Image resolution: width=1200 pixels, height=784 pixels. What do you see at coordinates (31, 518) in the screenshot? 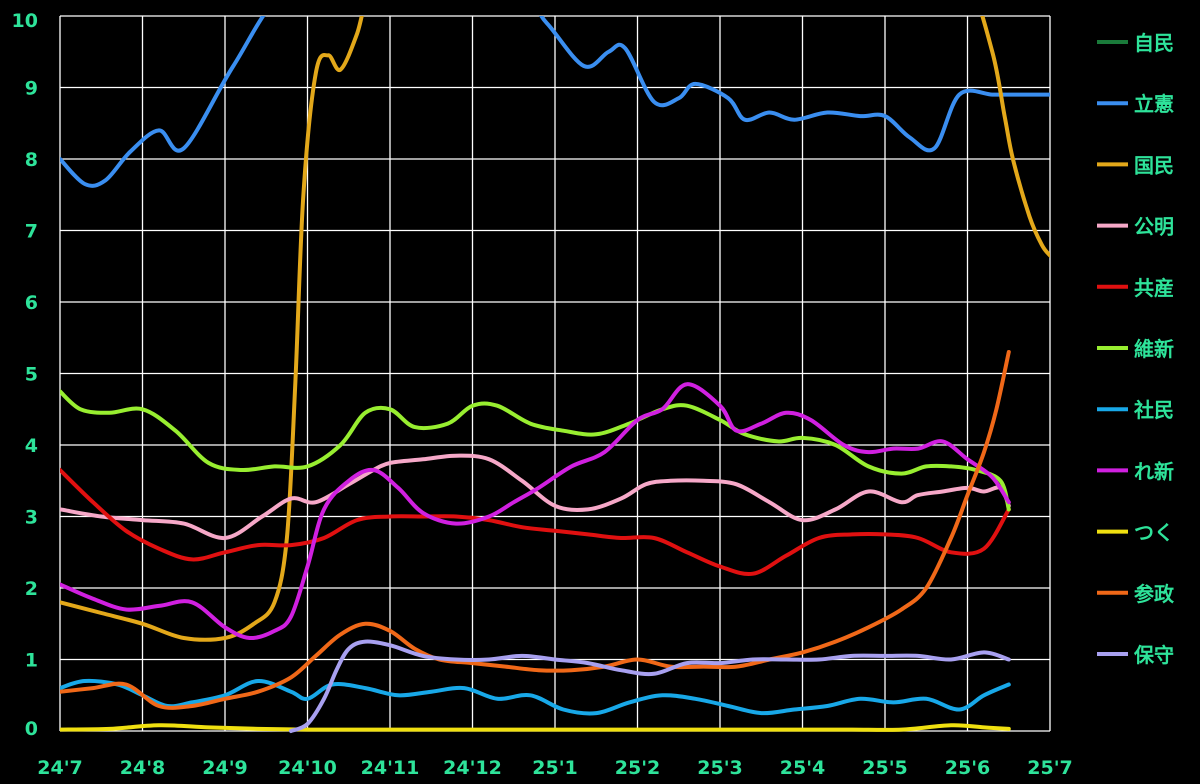
I see `y-tick-label: 3` at bounding box center [31, 518].